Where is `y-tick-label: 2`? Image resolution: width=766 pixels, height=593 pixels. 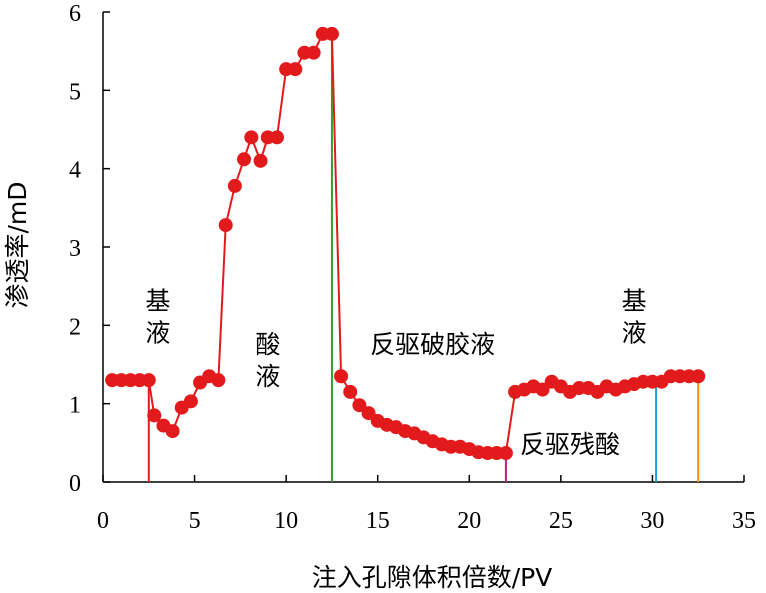
y-tick-label: 2 is located at coordinates (75, 327).